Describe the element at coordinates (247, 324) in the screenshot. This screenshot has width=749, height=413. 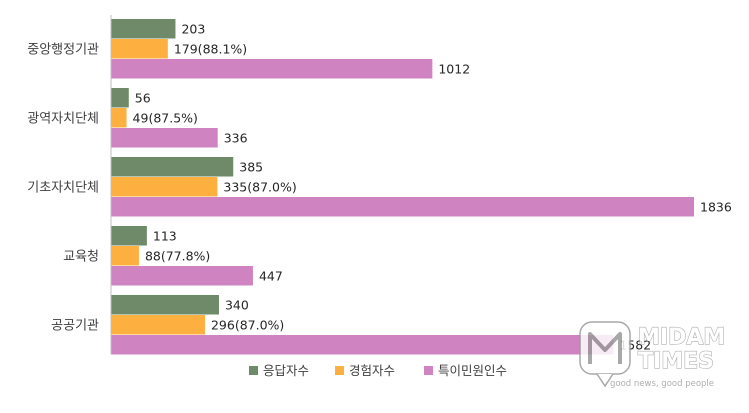
I see `data-label: 296(87.0%)` at that location.